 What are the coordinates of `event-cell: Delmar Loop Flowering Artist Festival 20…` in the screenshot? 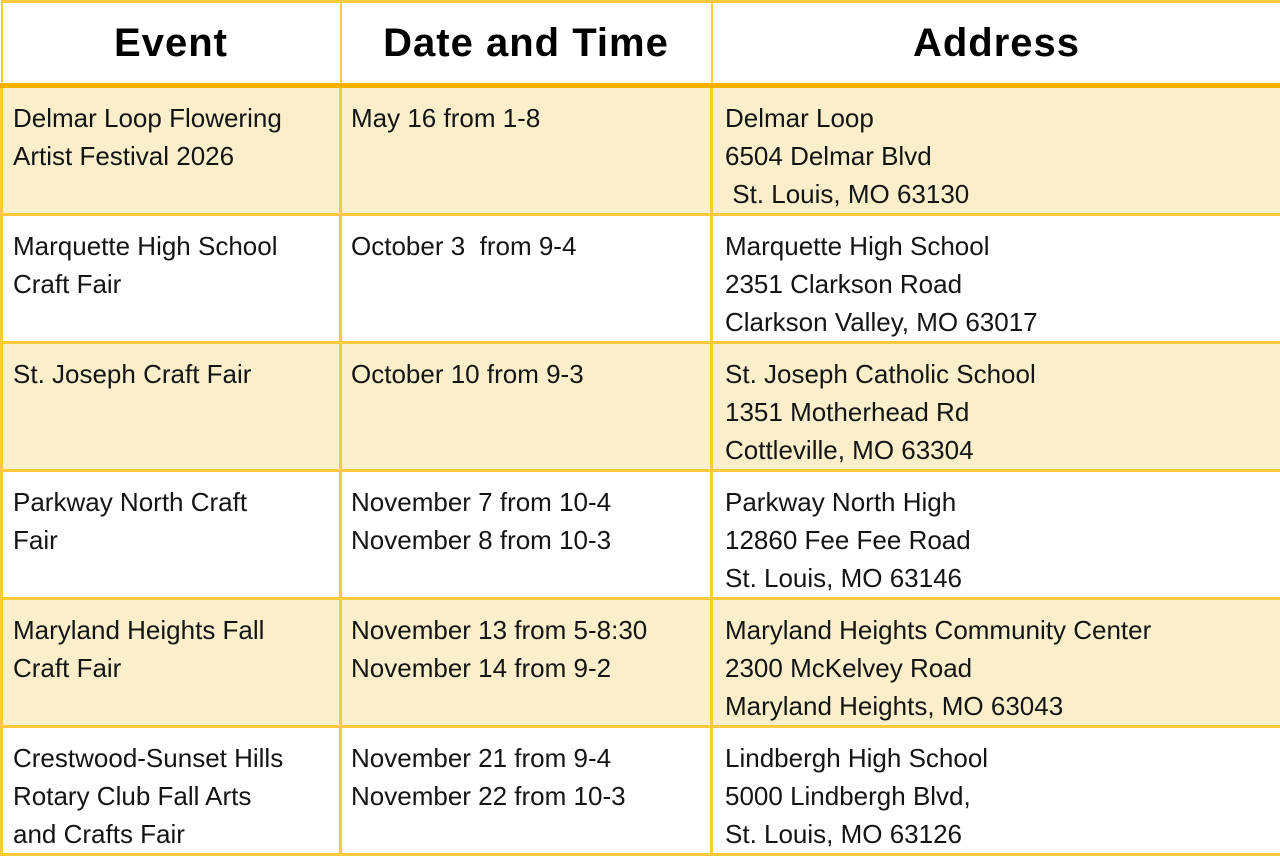 It's located at (171, 150).